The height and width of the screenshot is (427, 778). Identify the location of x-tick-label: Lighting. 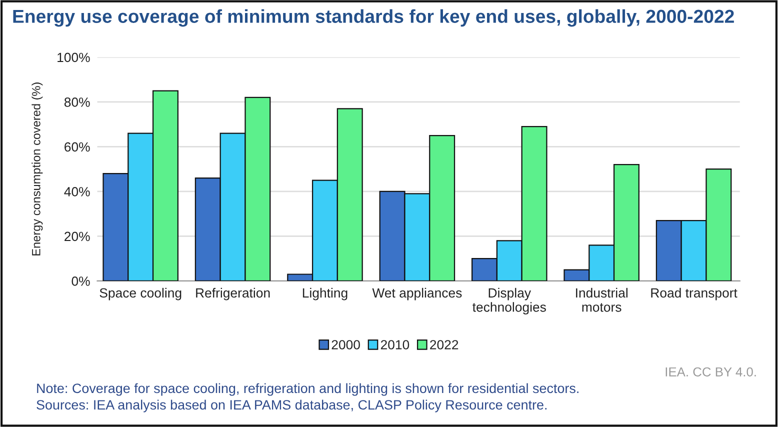
(325, 294).